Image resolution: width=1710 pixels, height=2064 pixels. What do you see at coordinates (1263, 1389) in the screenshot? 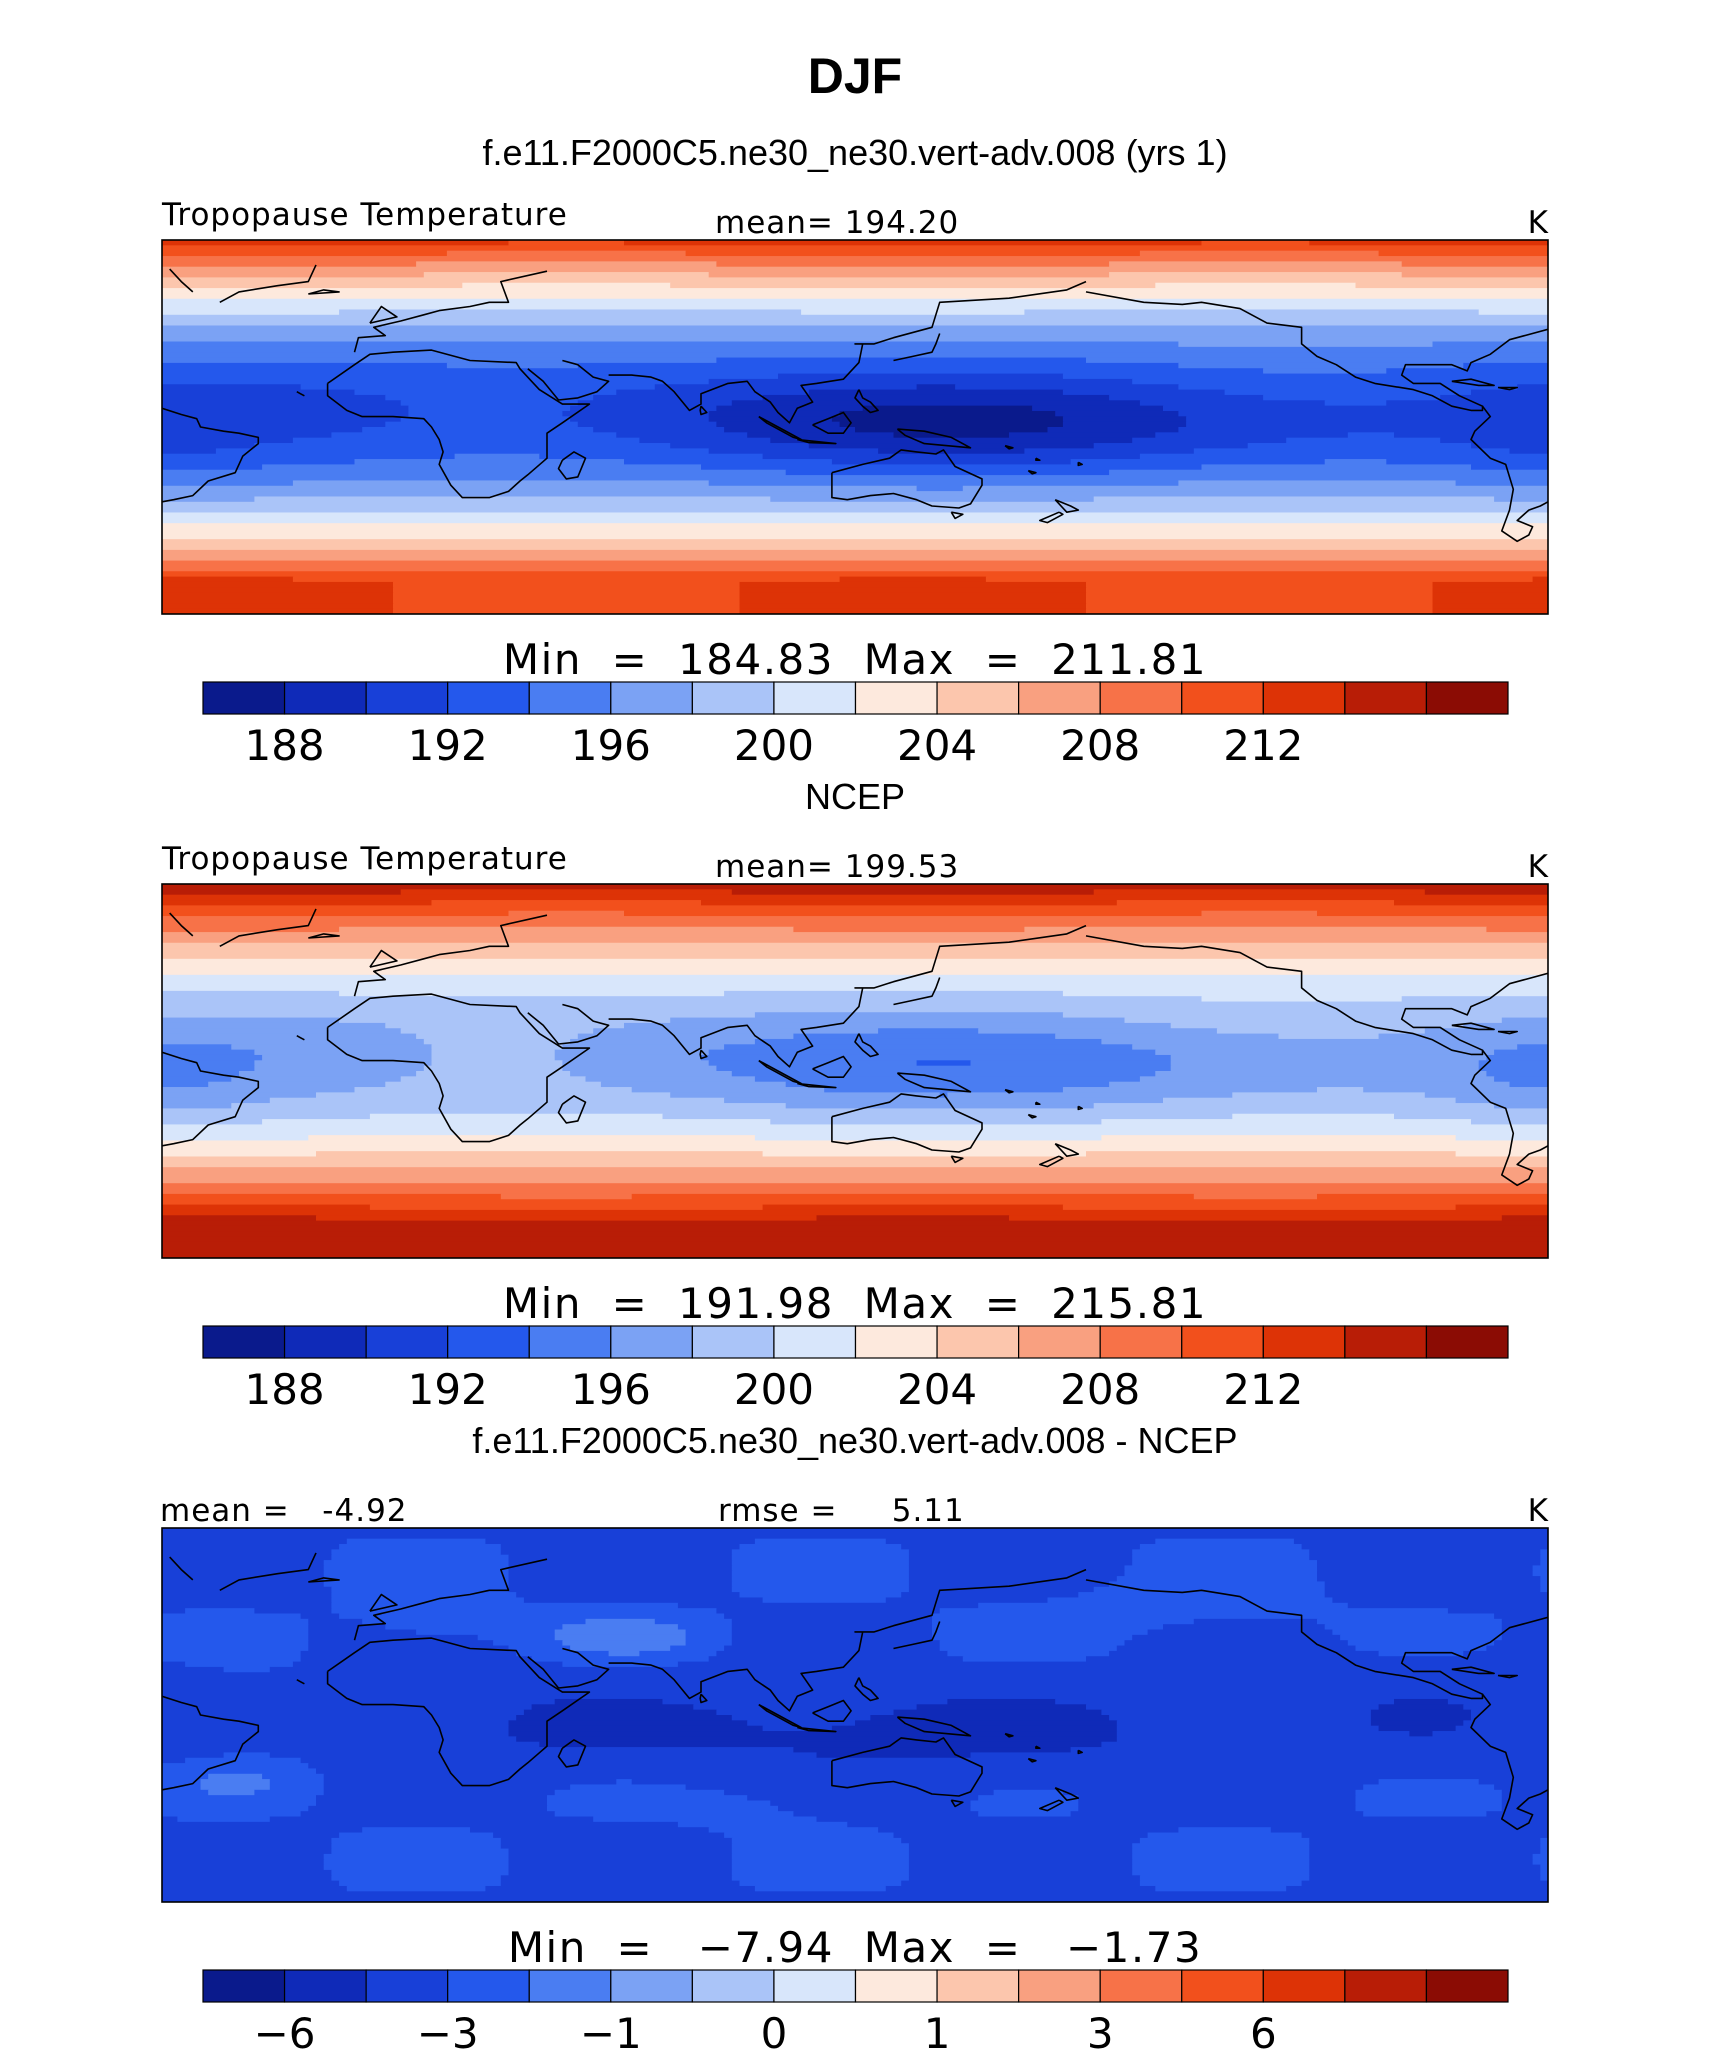
I see `colorbar-tick-label: 212` at bounding box center [1263, 1389].